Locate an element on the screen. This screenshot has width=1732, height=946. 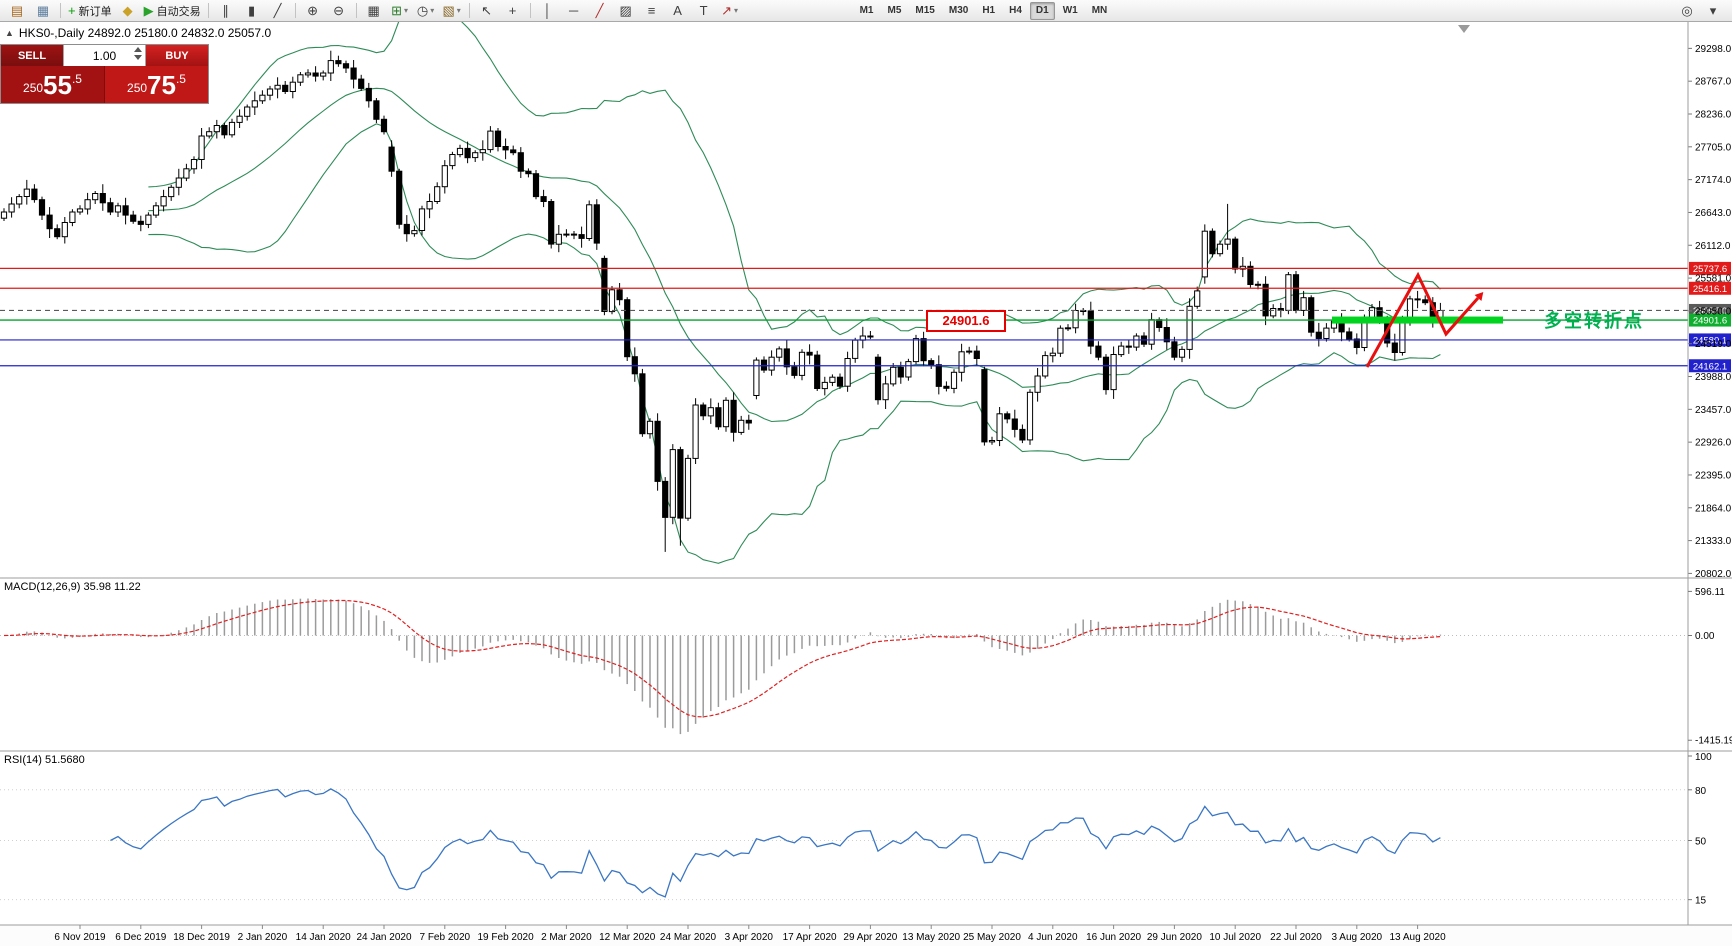
one-click-top-row: SELL 1.00 BUY is located at coordinates (104, 55).